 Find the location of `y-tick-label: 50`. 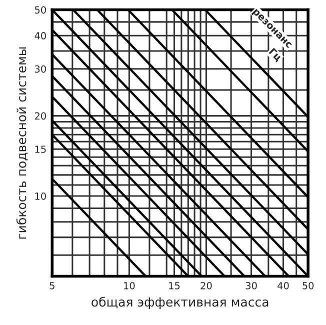

y-tick-label: 50 is located at coordinates (40, 10).